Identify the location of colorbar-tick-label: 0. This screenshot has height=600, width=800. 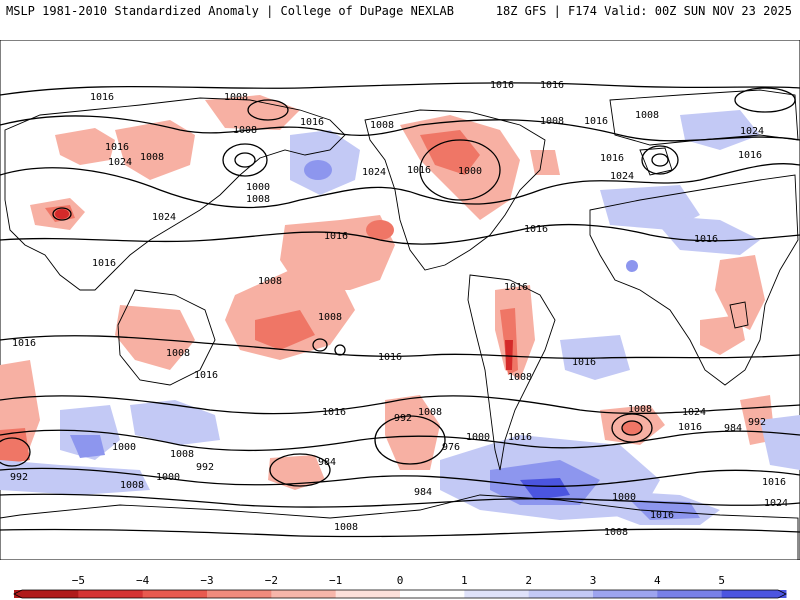
(400, 580).